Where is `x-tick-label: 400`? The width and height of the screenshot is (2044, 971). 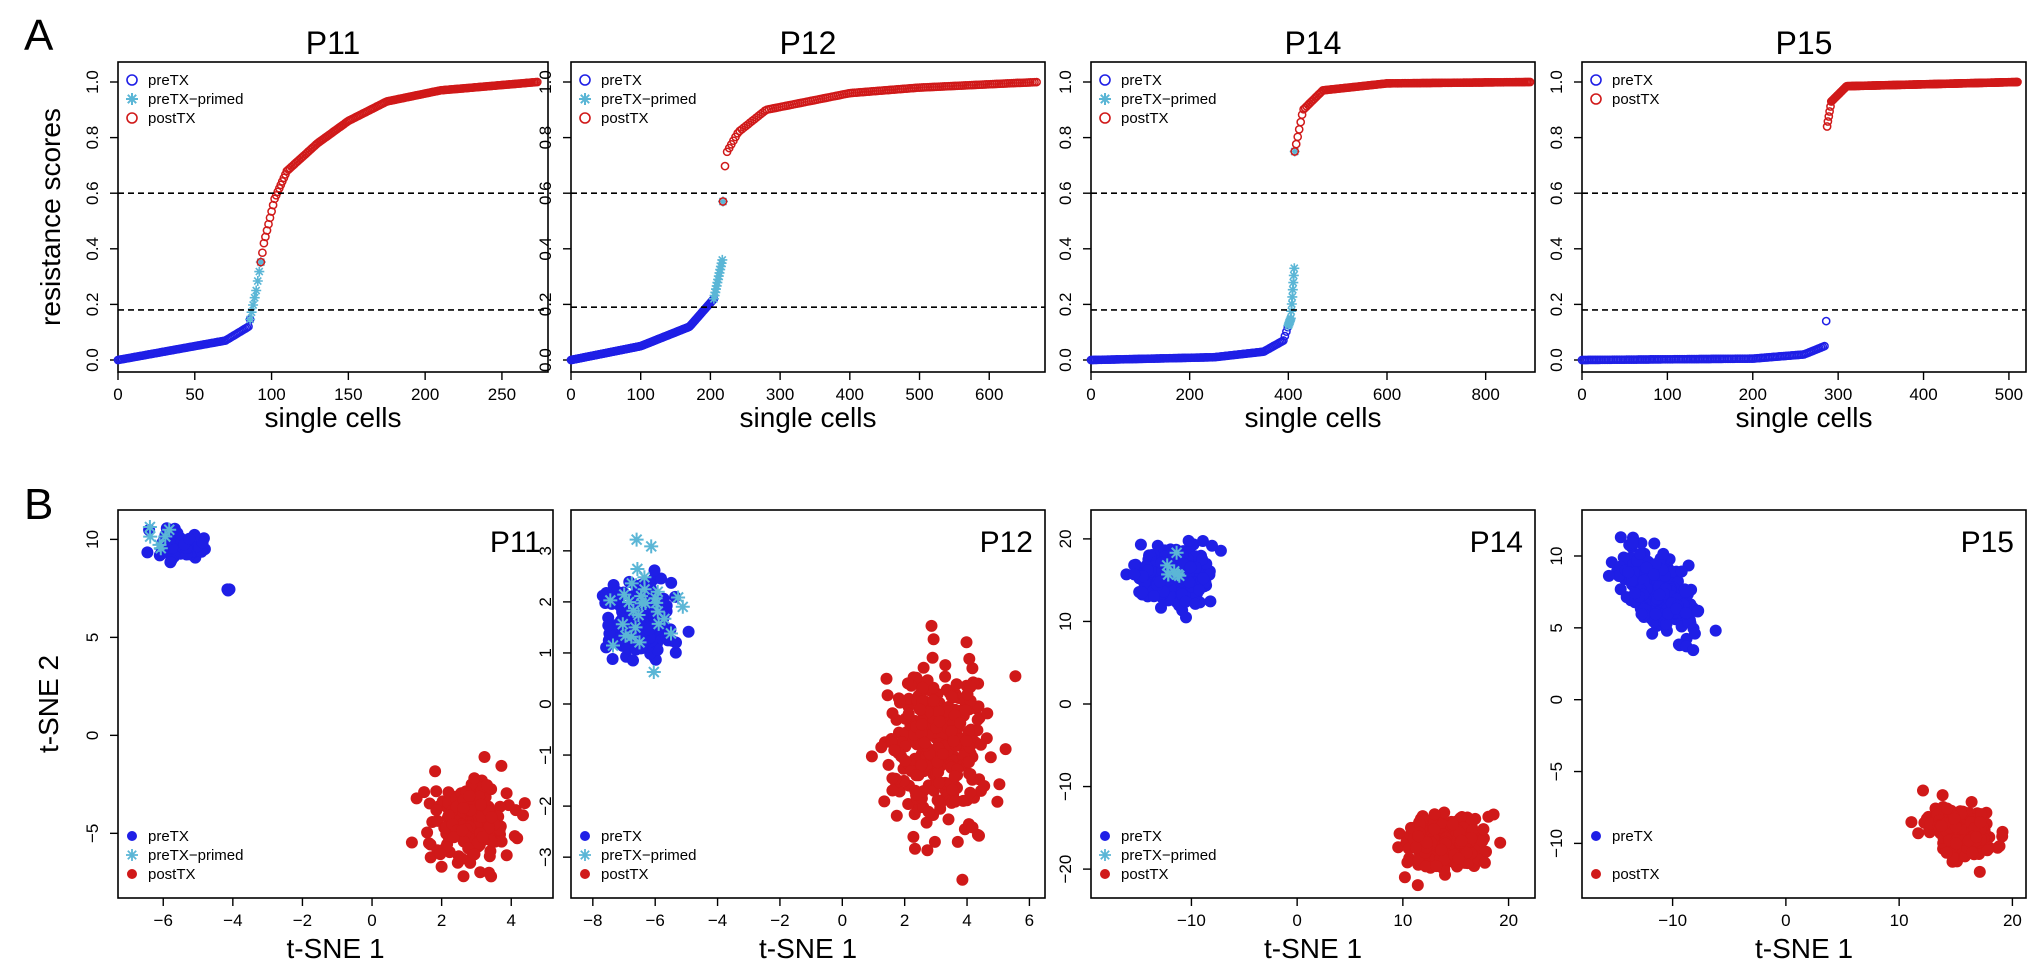
x-tick-label: 400 is located at coordinates (850, 394).